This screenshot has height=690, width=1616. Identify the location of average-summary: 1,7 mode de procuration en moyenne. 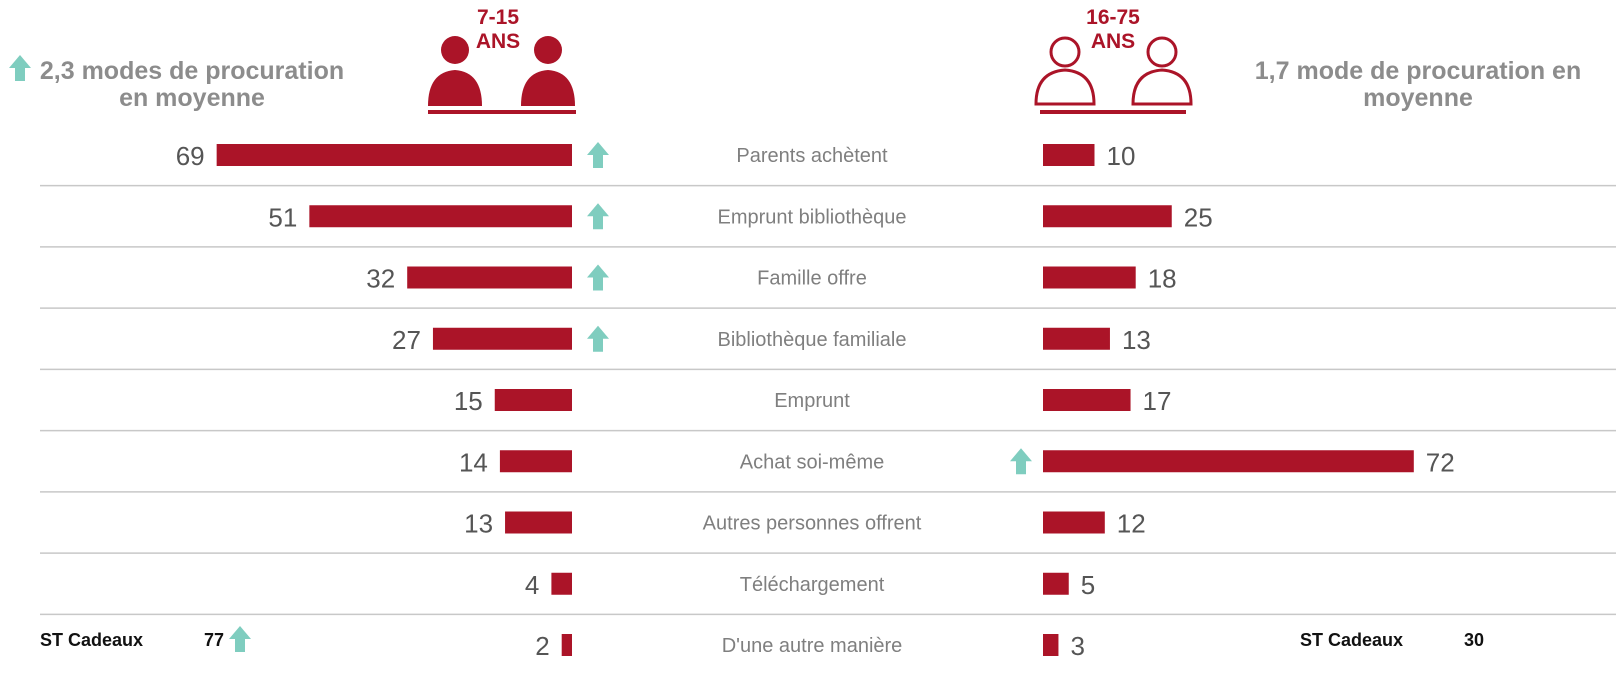
(1418, 84).